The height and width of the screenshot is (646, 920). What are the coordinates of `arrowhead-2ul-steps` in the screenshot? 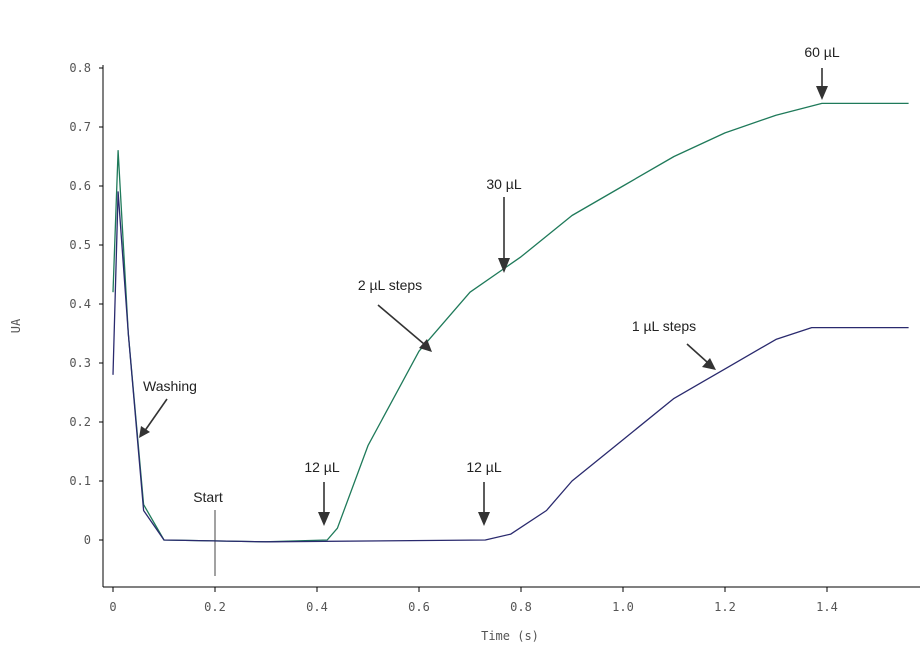 It's located at (425, 345).